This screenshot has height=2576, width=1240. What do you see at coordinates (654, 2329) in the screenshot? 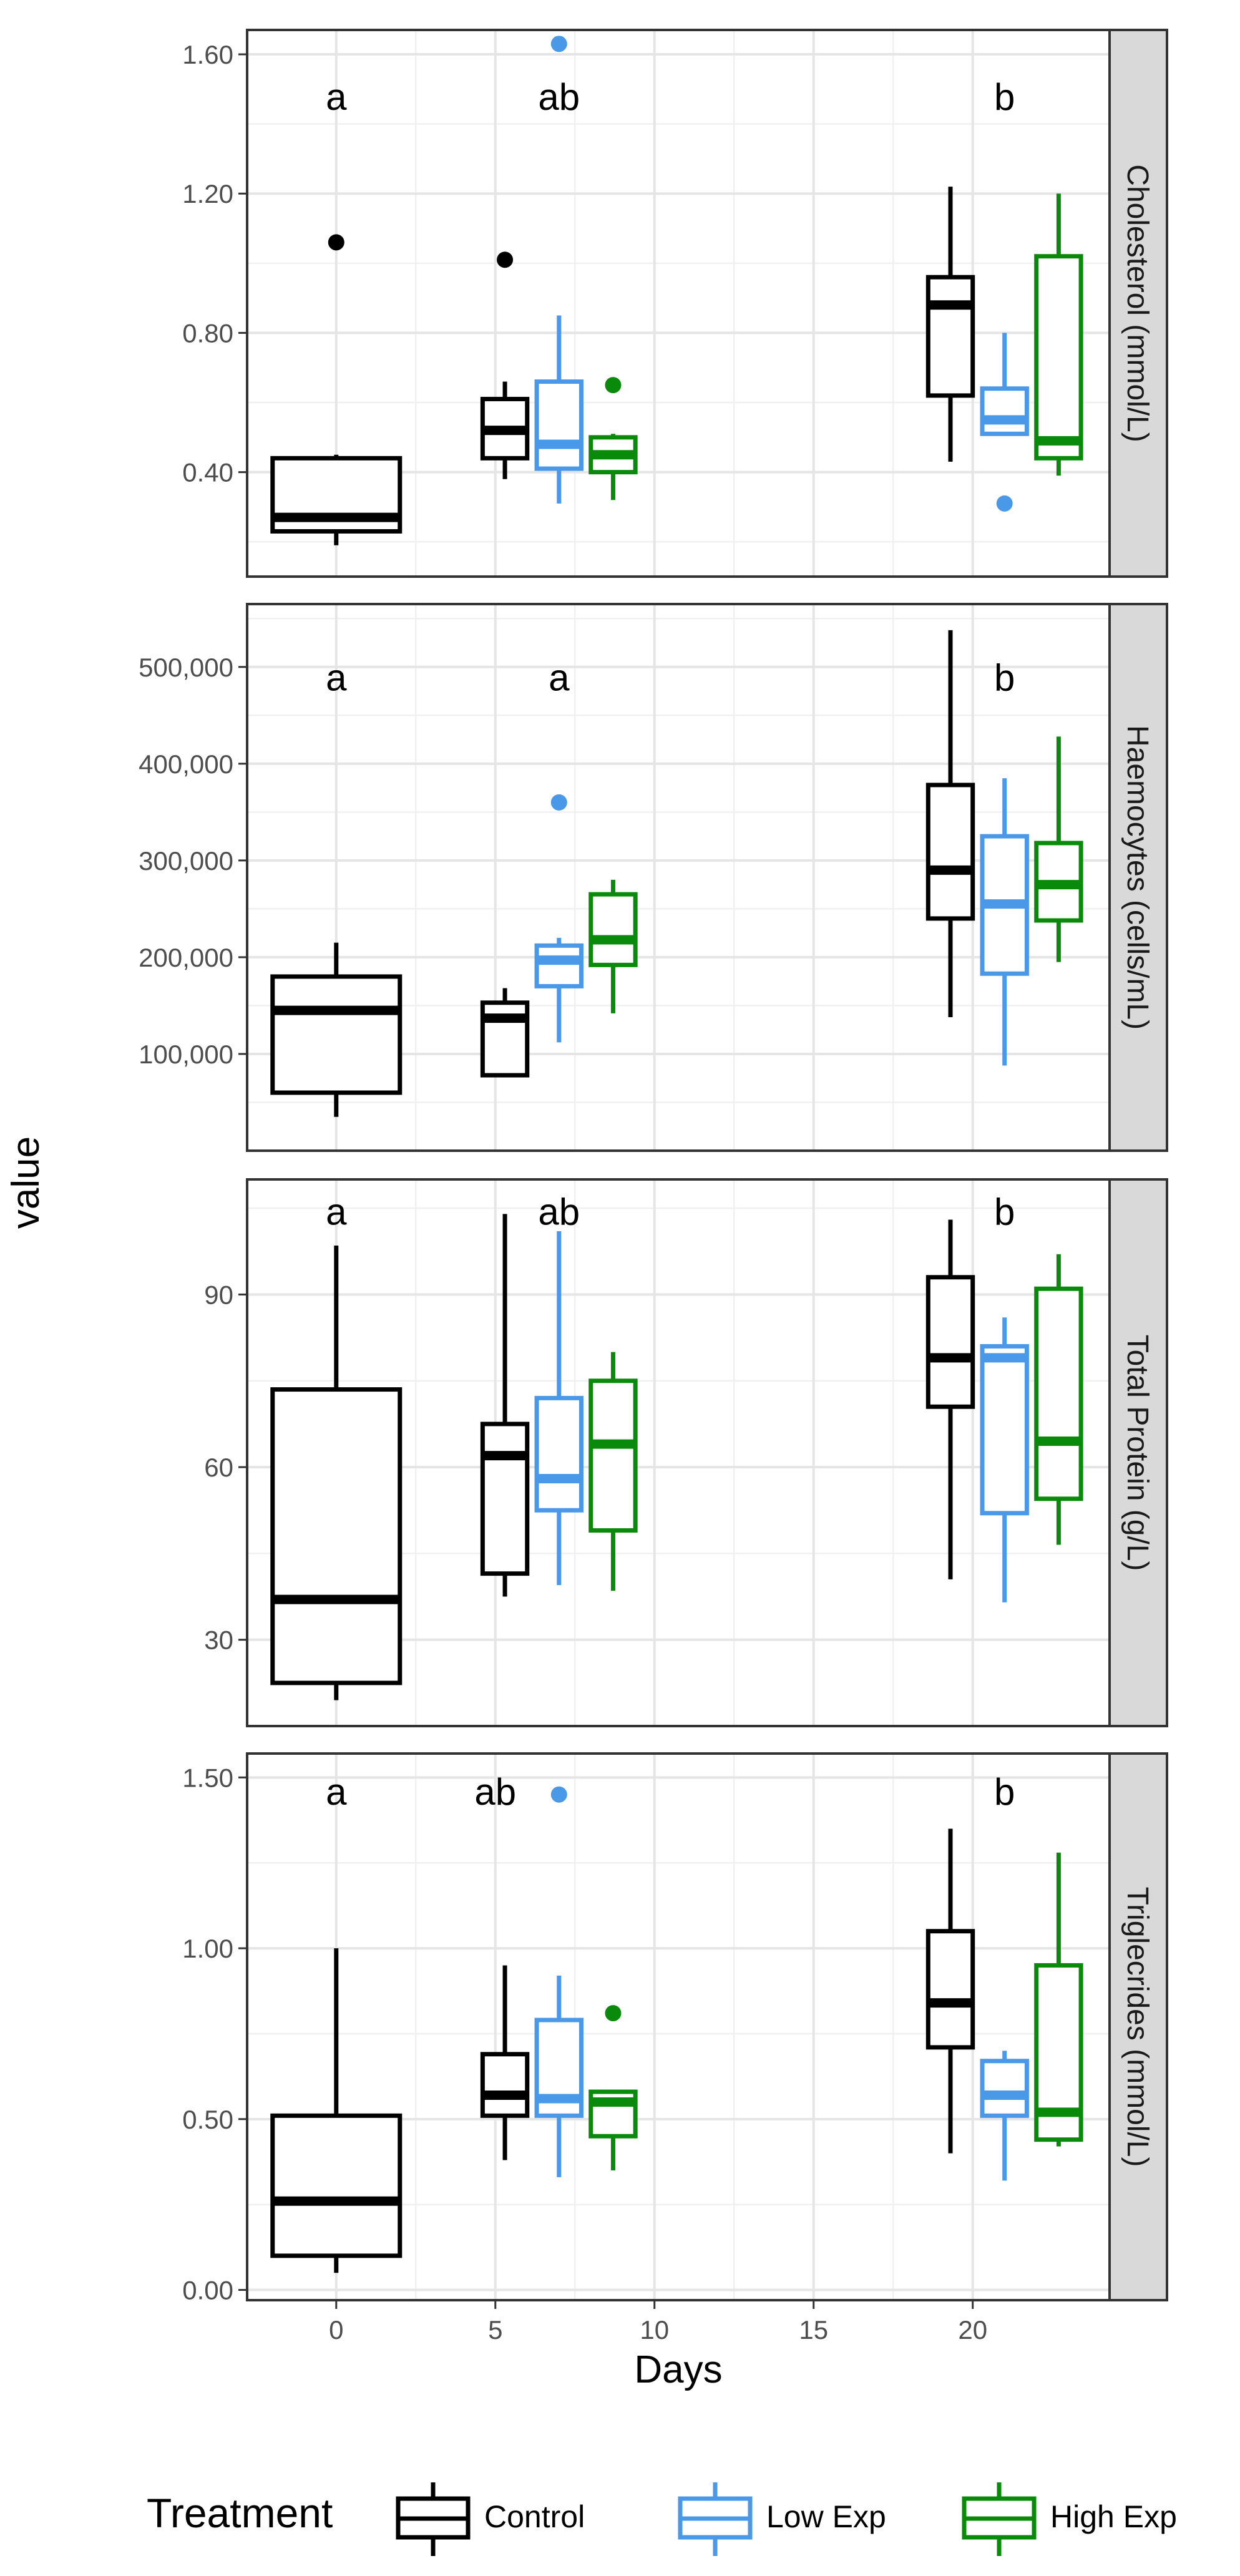
I see `x-tick-label: 10` at bounding box center [654, 2329].